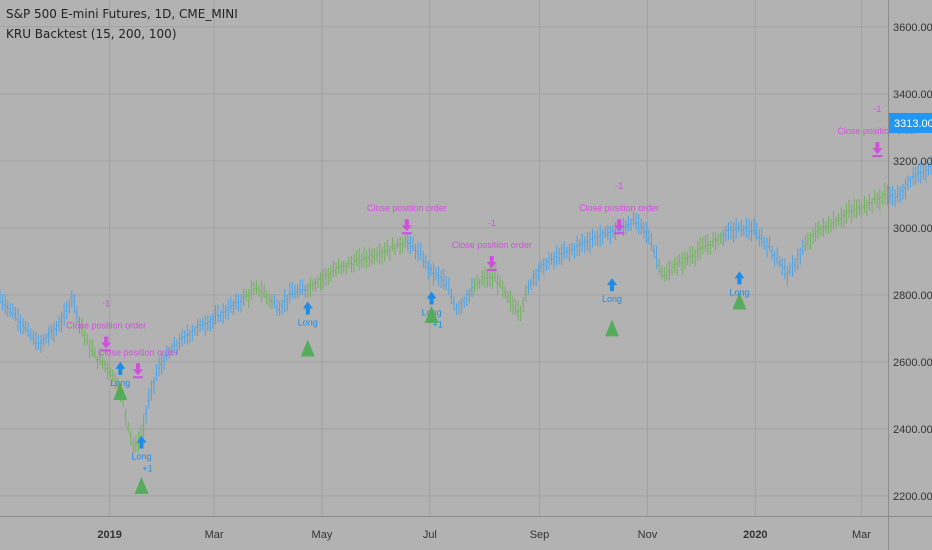  What do you see at coordinates (912, 229) in the screenshot?
I see `y-tick-label: 3000.00` at bounding box center [912, 229].